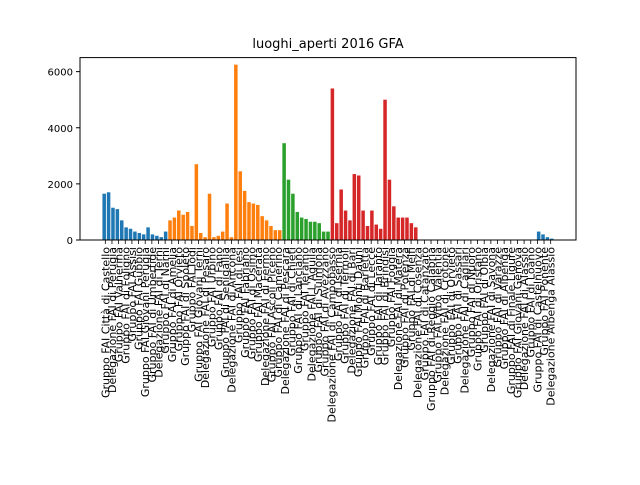  Describe the element at coordinates (60, 185) in the screenshot. I see `y-tick-label: 2000` at that location.